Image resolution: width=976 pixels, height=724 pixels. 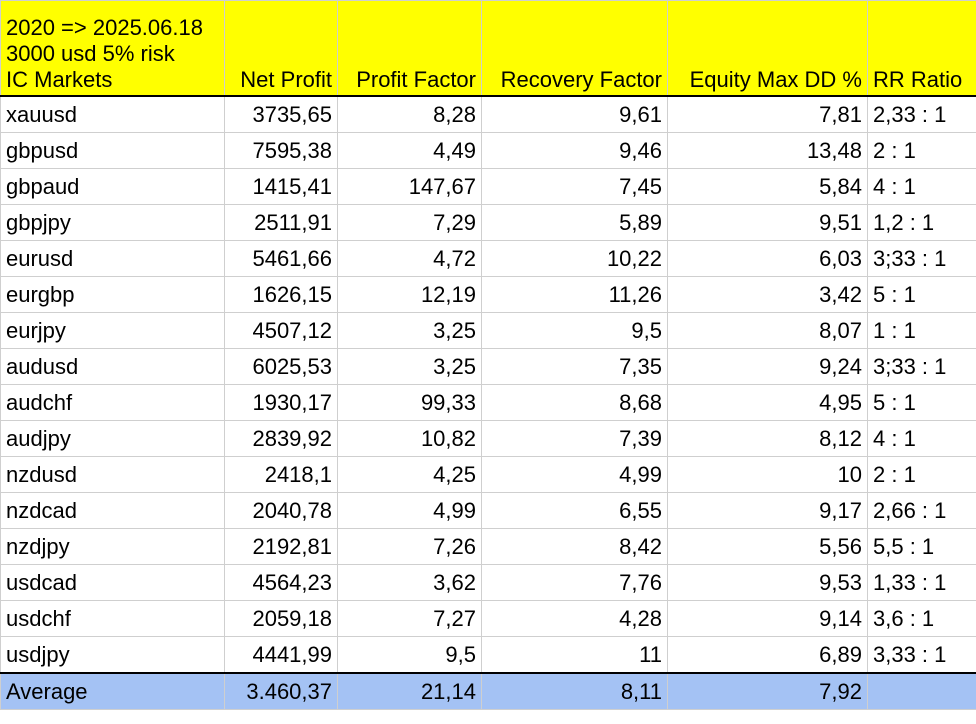 What do you see at coordinates (281, 655) in the screenshot?
I see `cell-net-profit: 4441,99` at bounding box center [281, 655].